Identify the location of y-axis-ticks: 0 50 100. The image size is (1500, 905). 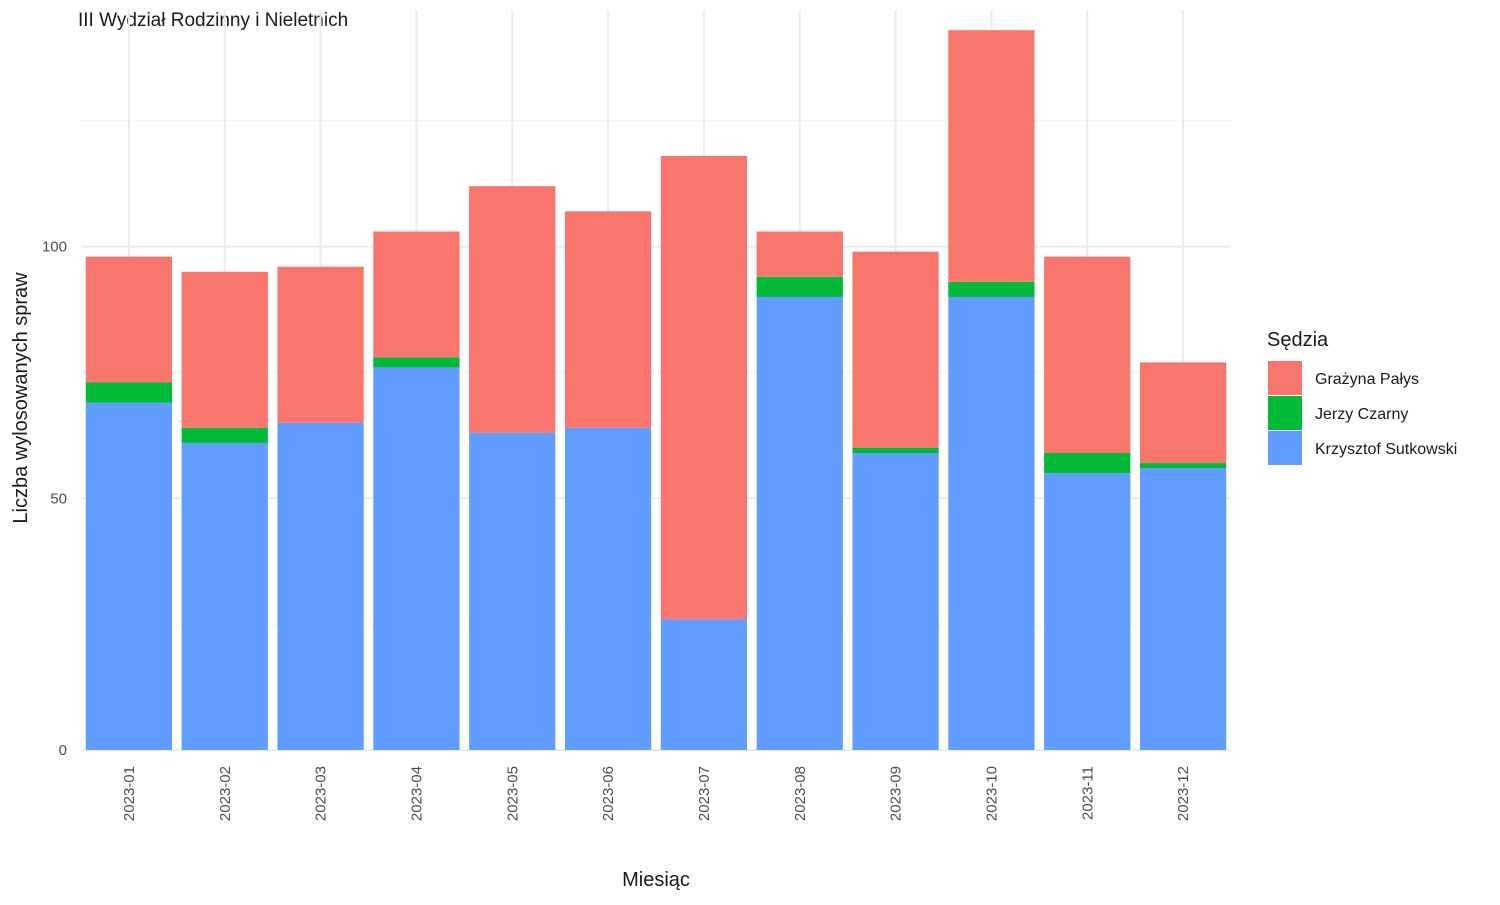
(54, 499).